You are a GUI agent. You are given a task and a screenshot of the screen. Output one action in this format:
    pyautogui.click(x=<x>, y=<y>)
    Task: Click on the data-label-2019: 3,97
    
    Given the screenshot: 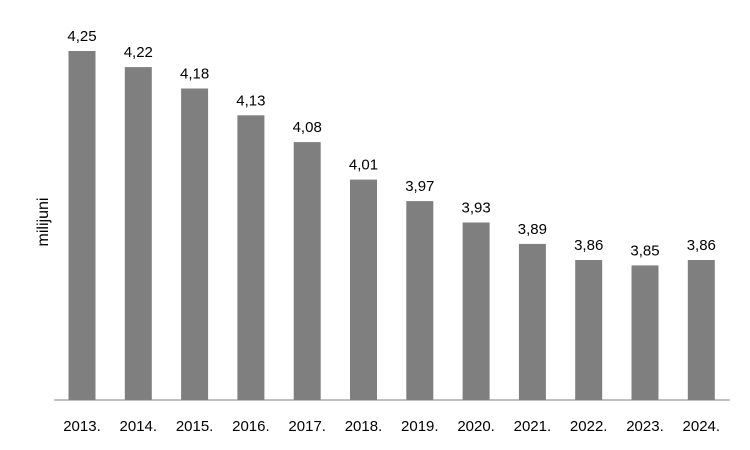 What is the action you would take?
    pyautogui.click(x=419, y=186)
    